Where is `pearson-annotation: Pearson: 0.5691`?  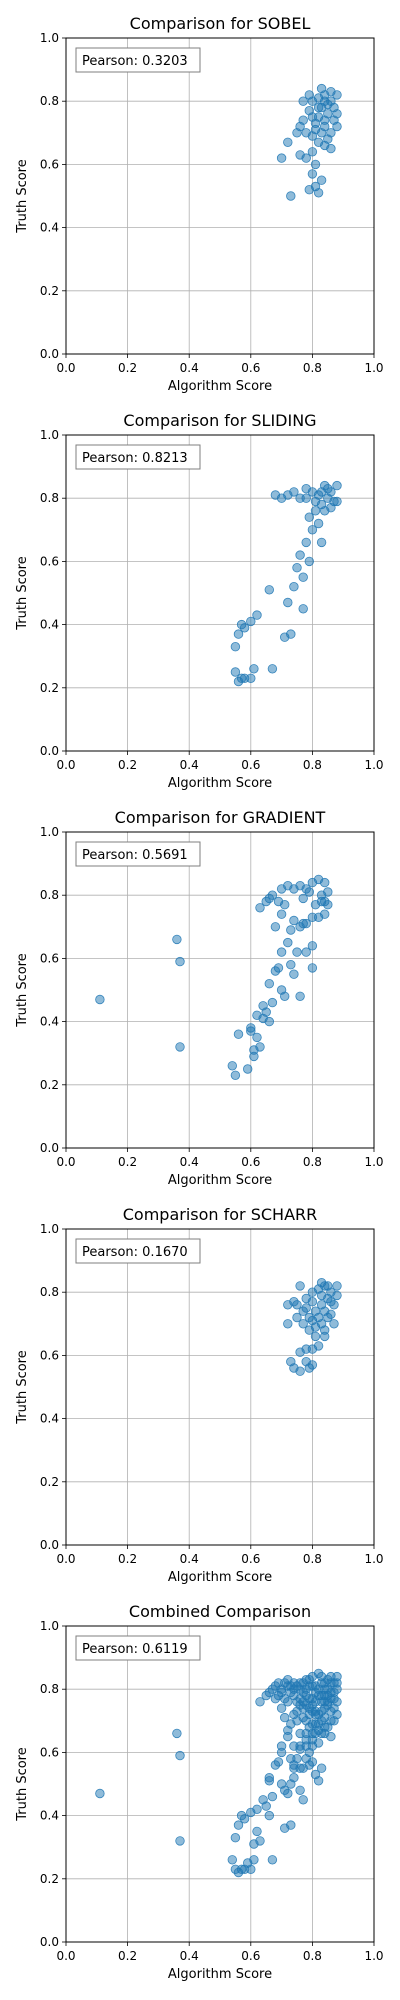
pearson-annotation: Pearson: 0.5691 is located at coordinates (135, 855).